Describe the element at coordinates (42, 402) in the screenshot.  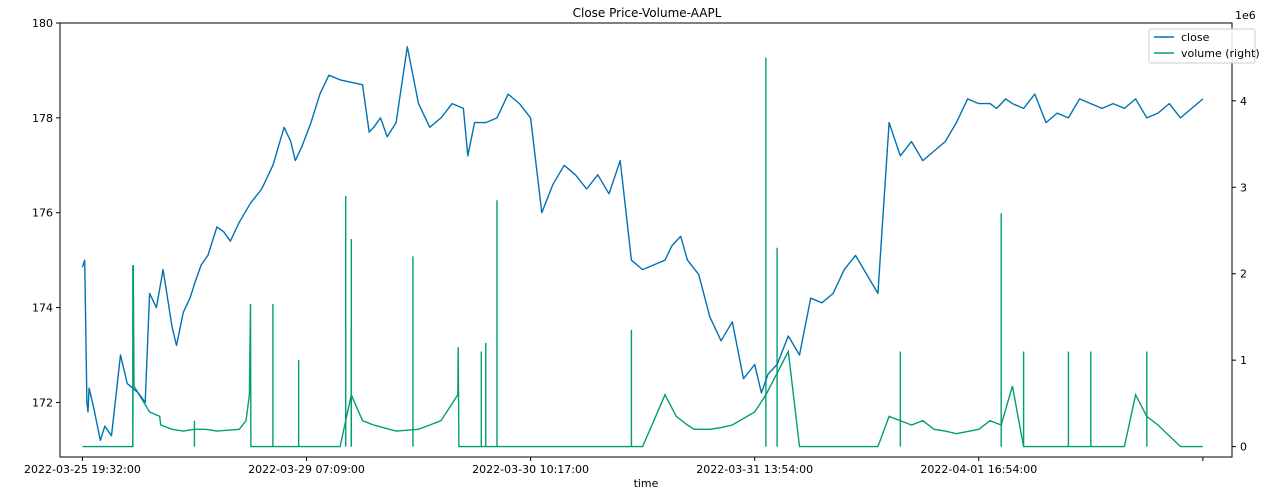
I see `y-left-tick-label-0: 172` at that location.